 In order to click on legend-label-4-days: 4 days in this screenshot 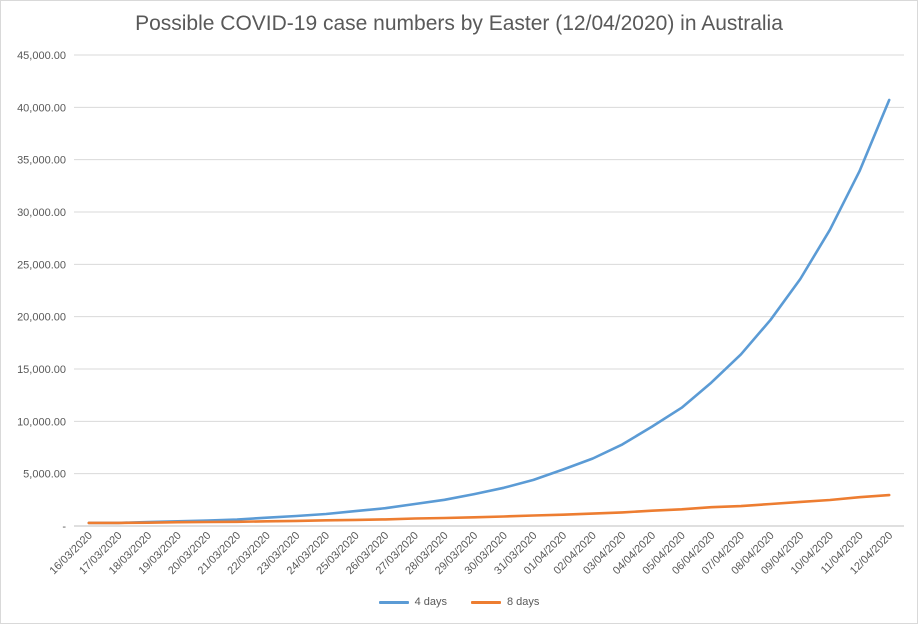, I will do `click(430, 602)`.